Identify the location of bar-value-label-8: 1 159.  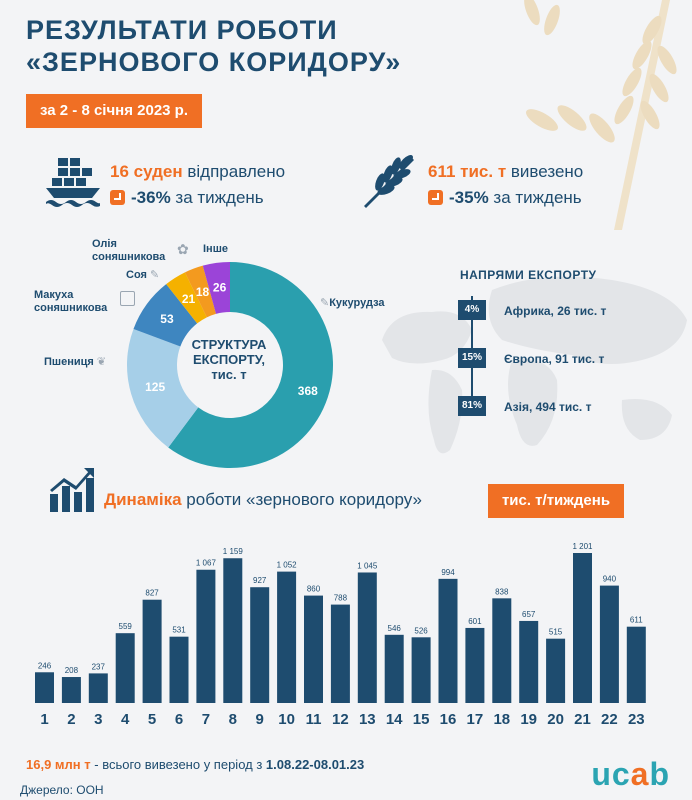
(233, 551).